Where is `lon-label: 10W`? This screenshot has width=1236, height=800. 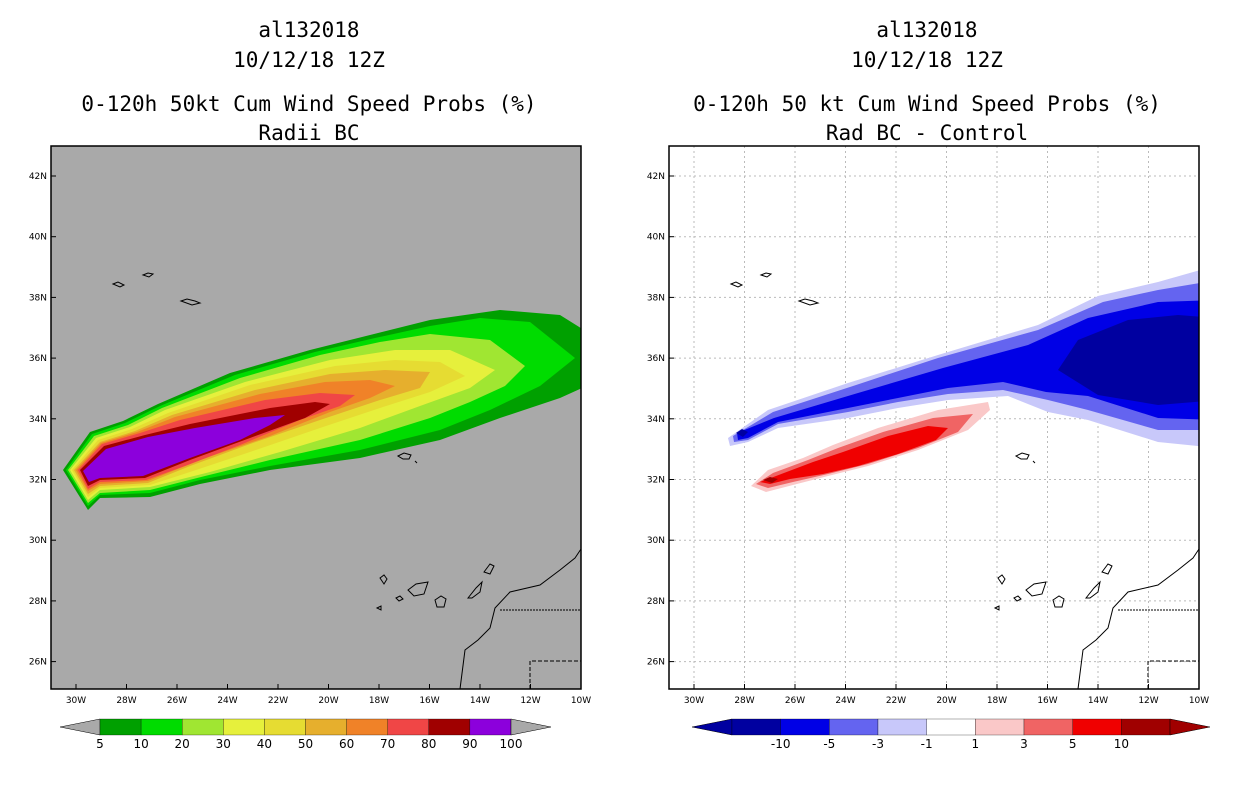
lon-label: 10W is located at coordinates (1199, 701).